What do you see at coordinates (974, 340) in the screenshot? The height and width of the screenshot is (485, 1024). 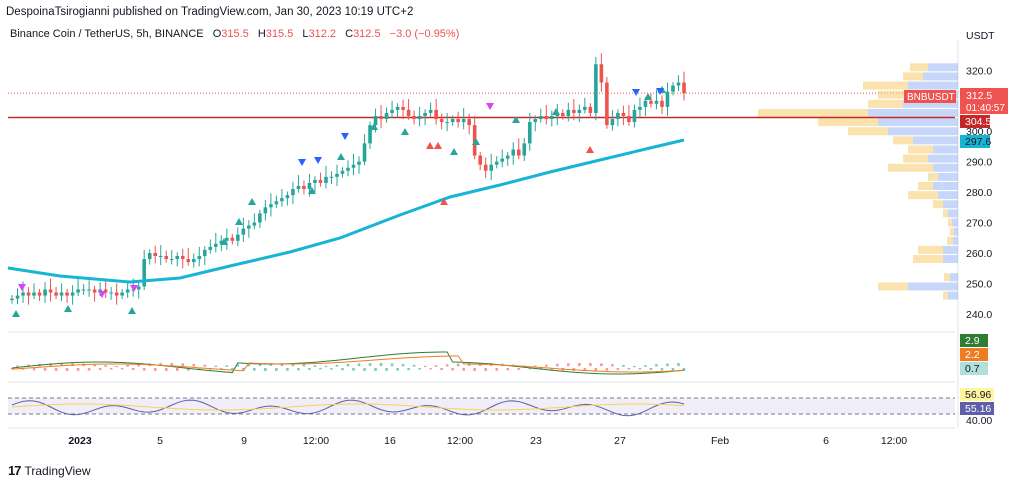 I see `macd-badge` at bounding box center [974, 340].